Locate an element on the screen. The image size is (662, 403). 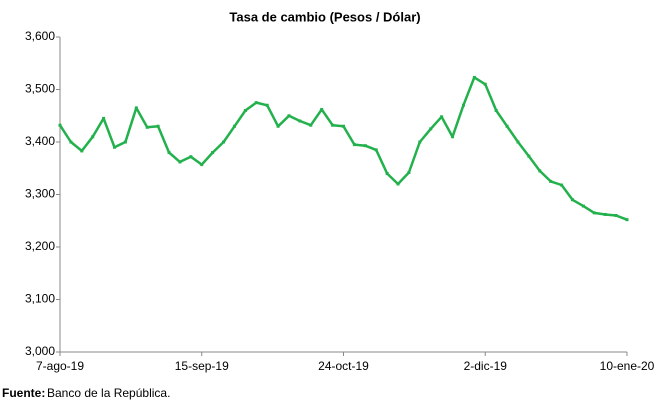
source-label: Fuente: is located at coordinates (23, 393).